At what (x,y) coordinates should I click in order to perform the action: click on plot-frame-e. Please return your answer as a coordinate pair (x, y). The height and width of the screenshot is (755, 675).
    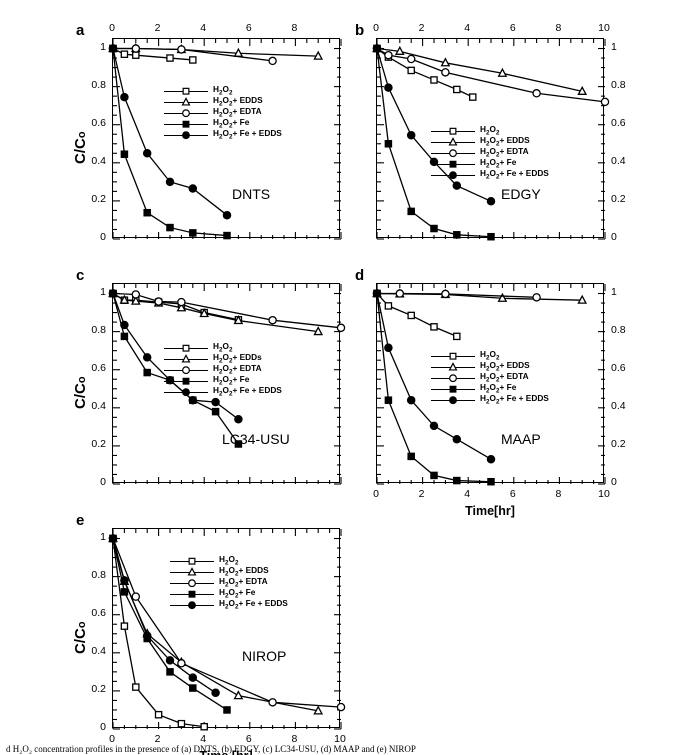
    Looking at the image, I should click on (227, 629).